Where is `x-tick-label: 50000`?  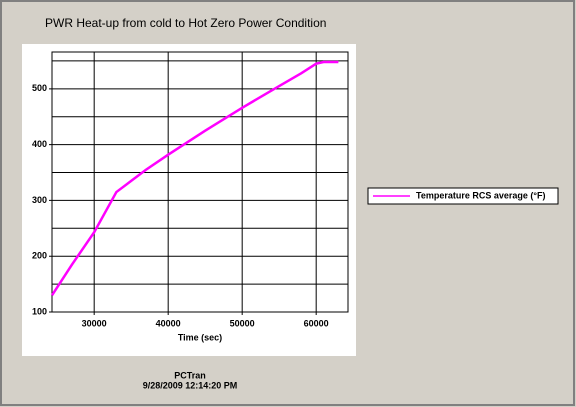
x-tick-label: 50000 is located at coordinates (242, 323).